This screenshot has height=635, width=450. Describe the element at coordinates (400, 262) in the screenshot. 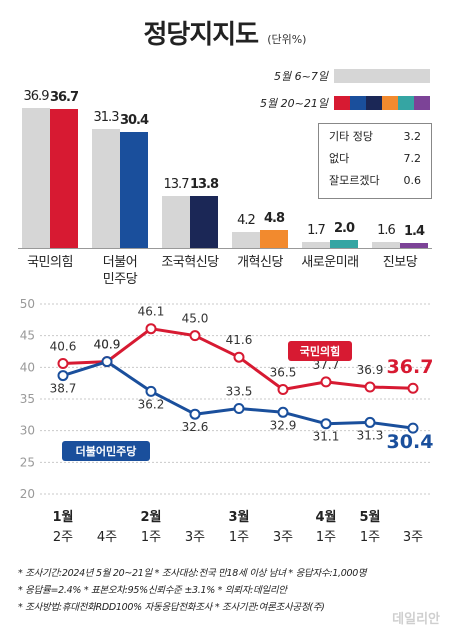

I see `party-name-label: 진보당` at that location.